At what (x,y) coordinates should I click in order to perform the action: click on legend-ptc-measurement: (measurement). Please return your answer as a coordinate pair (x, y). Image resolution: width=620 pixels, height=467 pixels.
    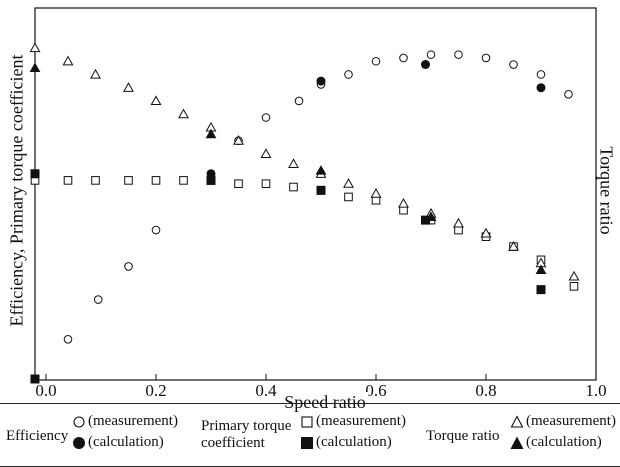
    Looking at the image, I should click on (353, 421).